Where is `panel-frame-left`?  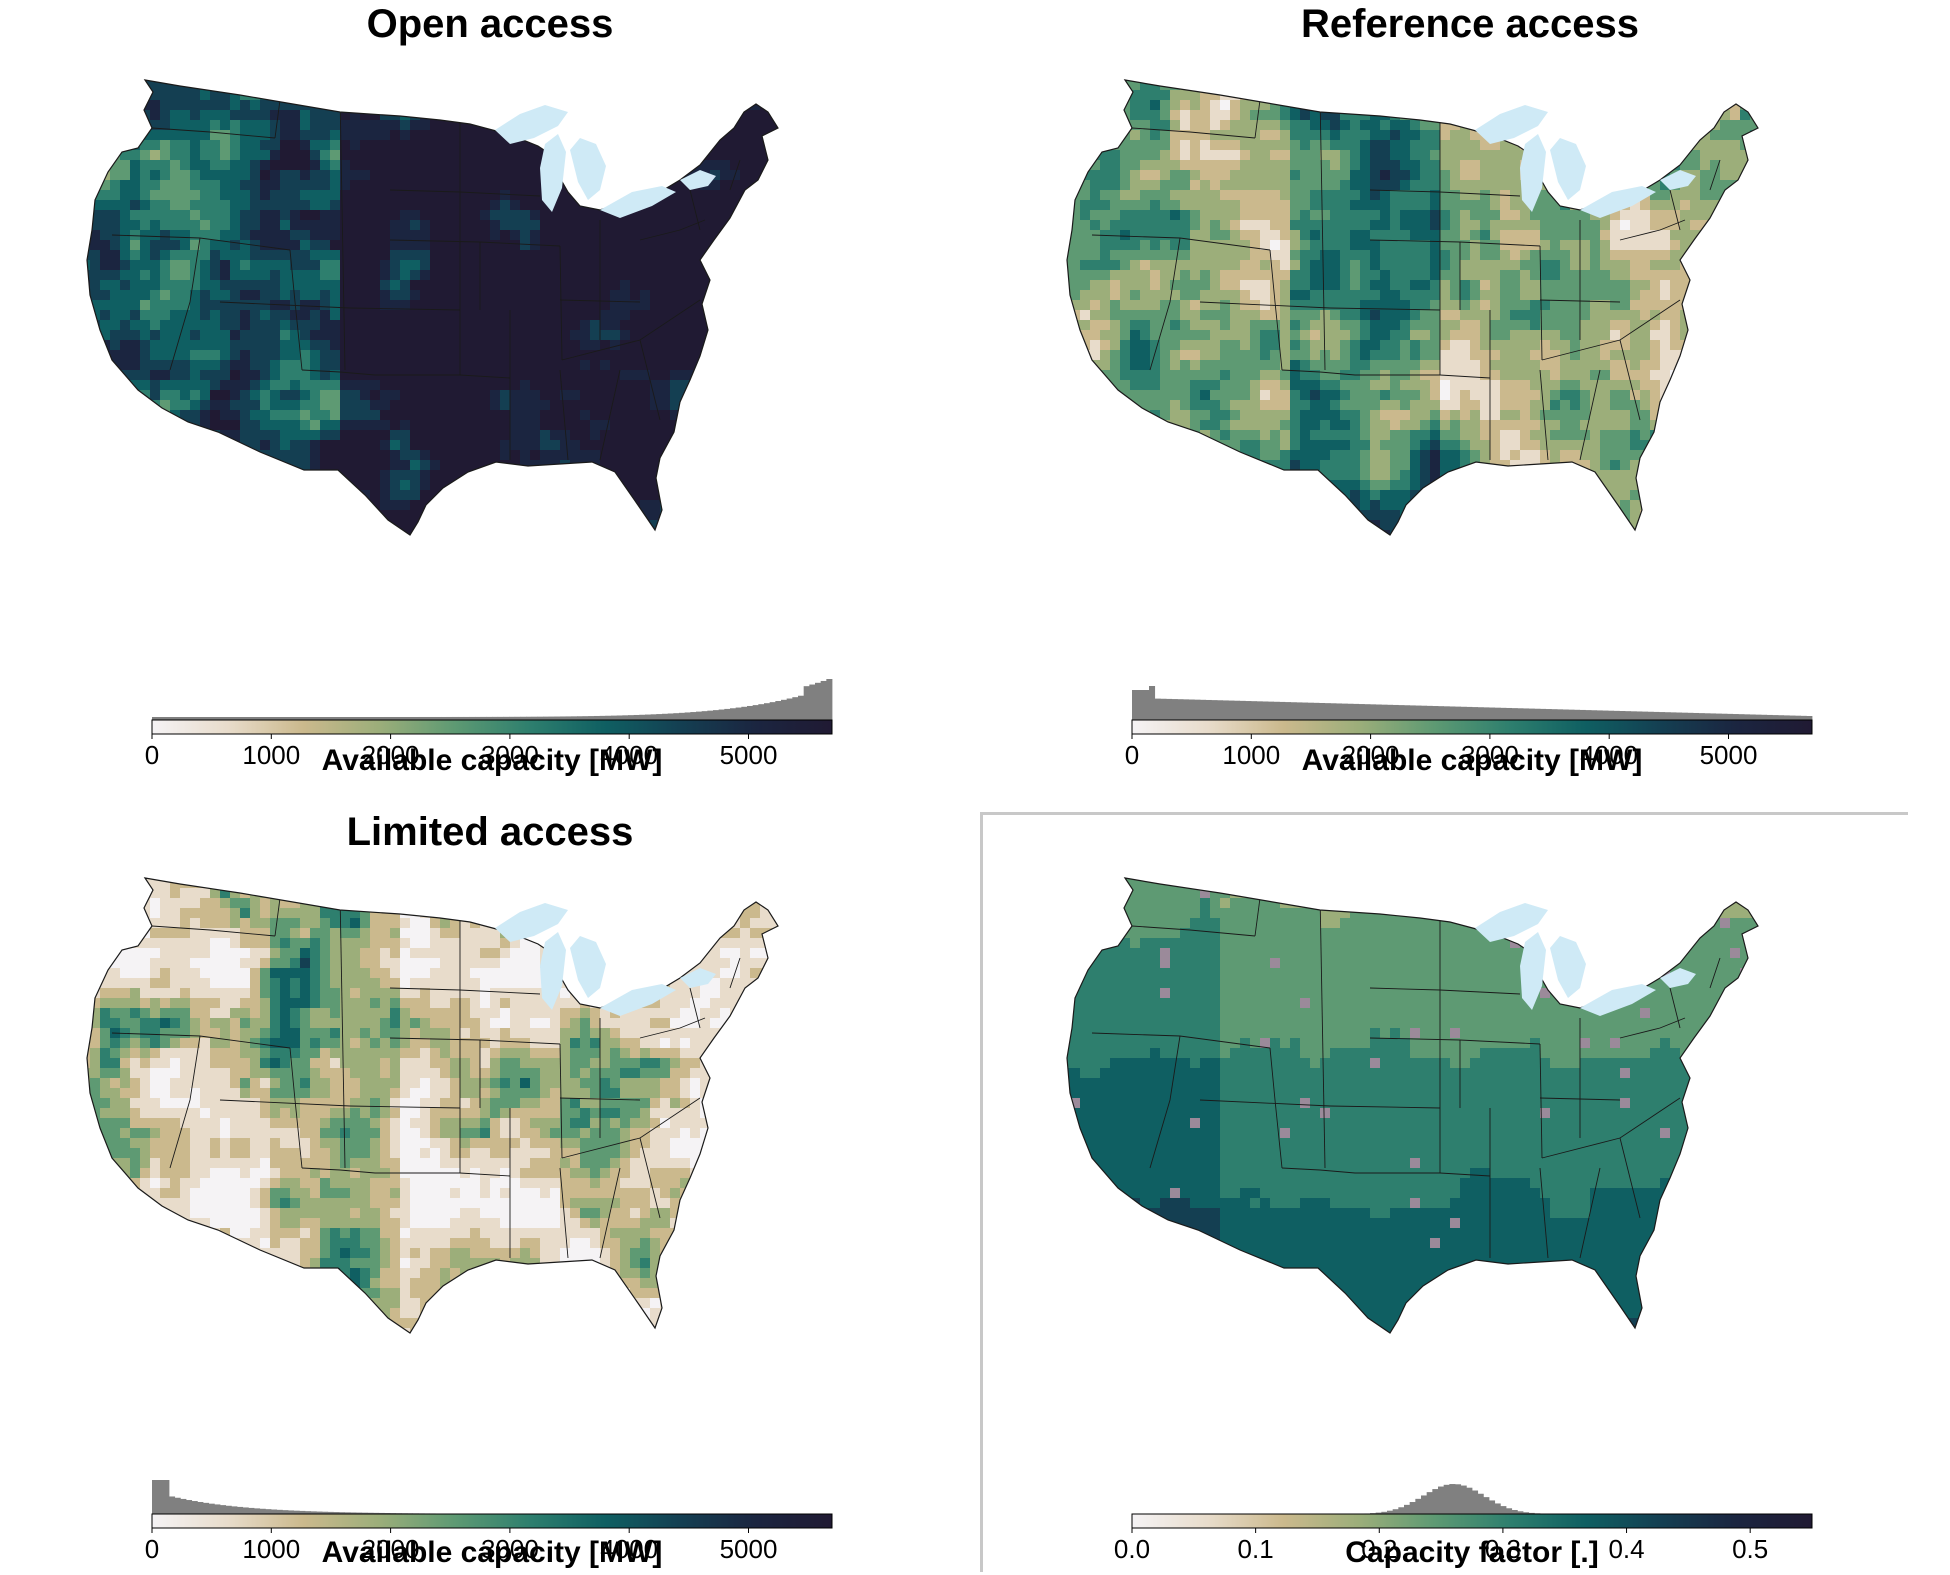
panel-frame-left is located at coordinates (981, 1192).